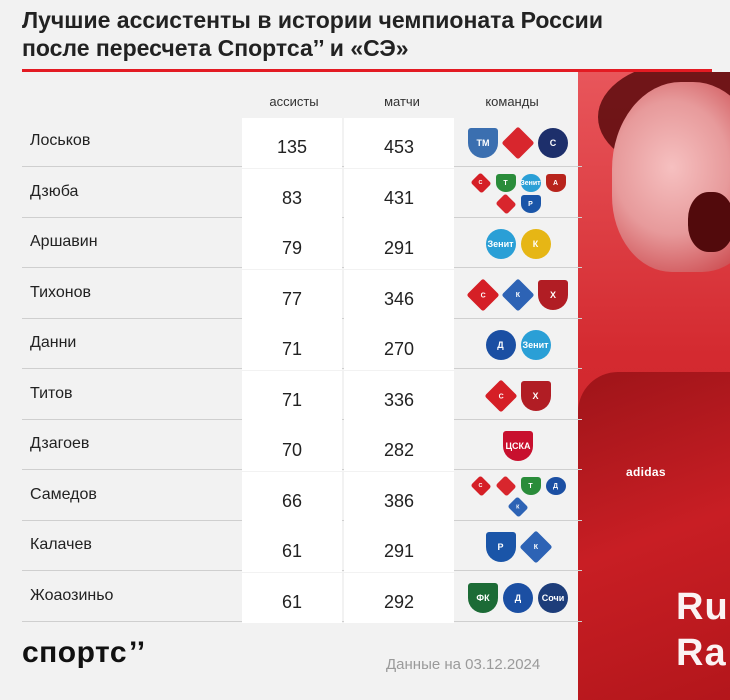  Describe the element at coordinates (63, 494) in the screenshot. I see `player-name: Самедов` at that location.